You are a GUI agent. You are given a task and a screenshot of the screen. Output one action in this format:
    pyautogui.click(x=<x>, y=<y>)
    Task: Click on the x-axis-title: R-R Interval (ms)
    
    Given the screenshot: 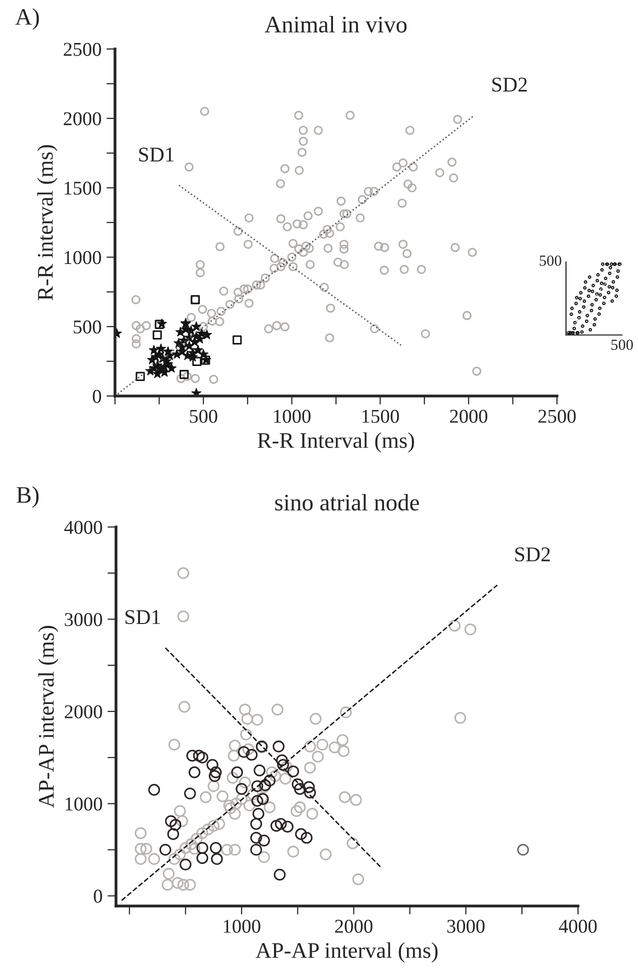 What is the action you would take?
    pyautogui.click(x=336, y=442)
    